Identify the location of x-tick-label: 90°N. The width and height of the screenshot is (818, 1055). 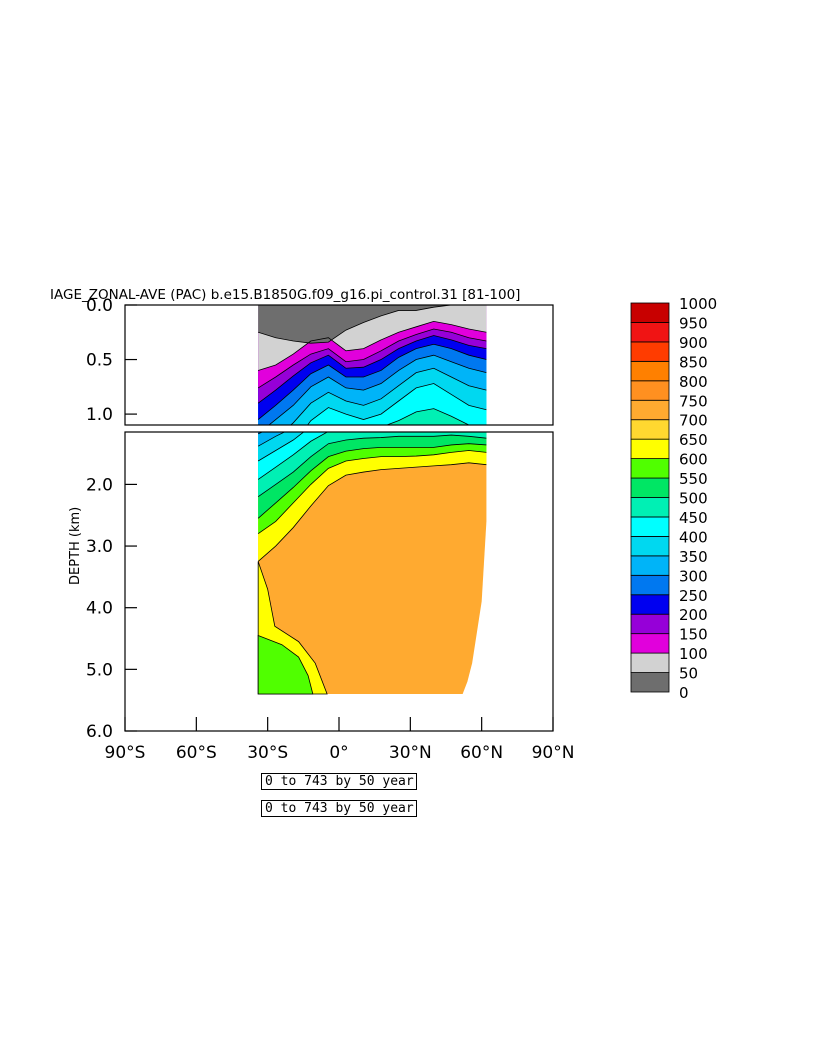
(553, 753).